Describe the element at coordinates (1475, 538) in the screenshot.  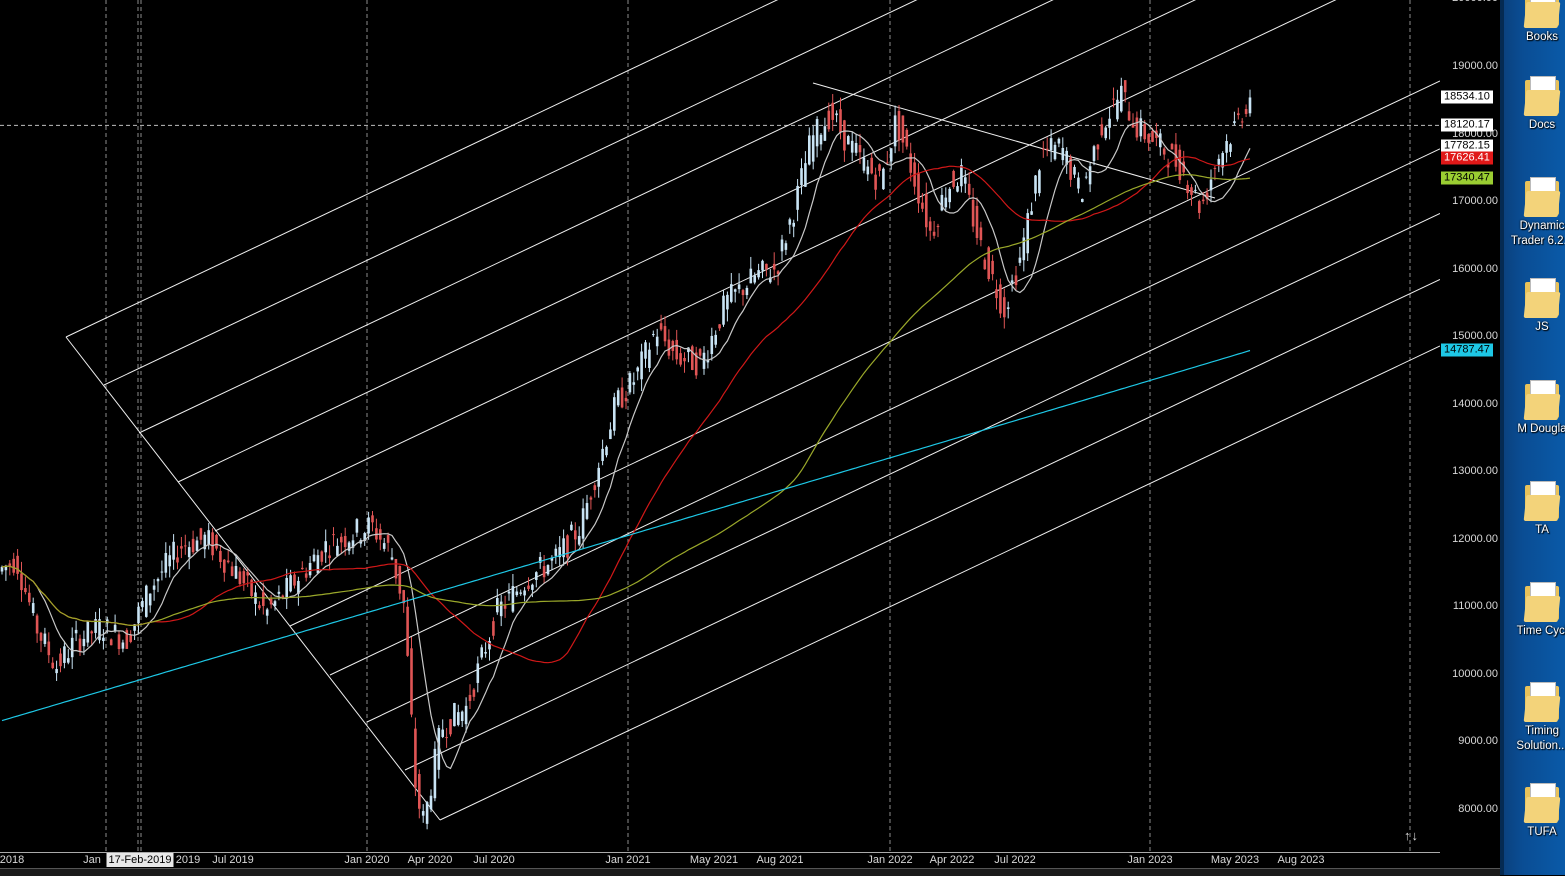
I see `price-tick-label: 12000.00` at that location.